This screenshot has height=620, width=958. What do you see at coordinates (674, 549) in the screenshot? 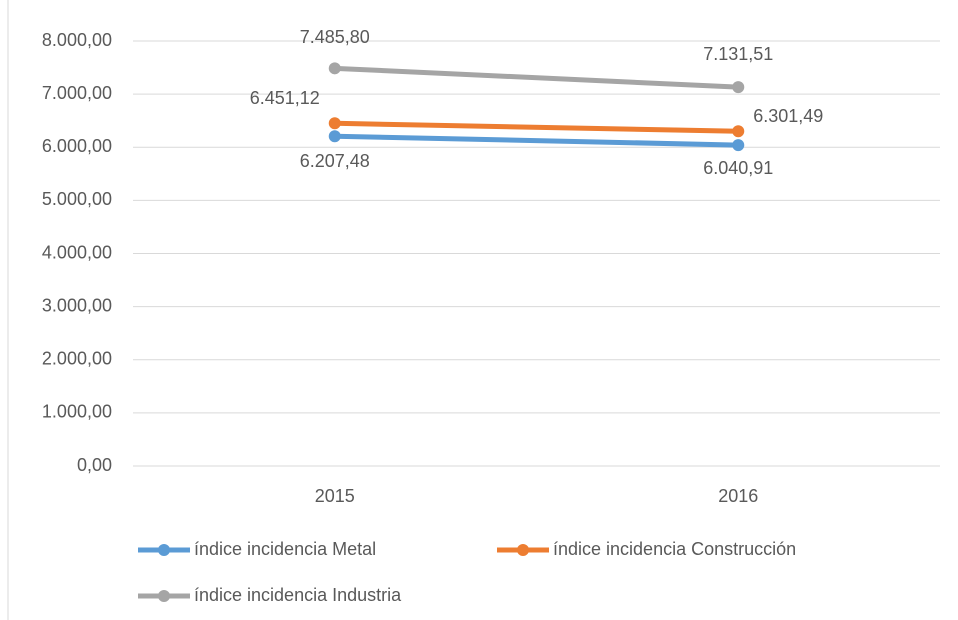
I see `legend-label: índice incidencia Construcción` at bounding box center [674, 549].